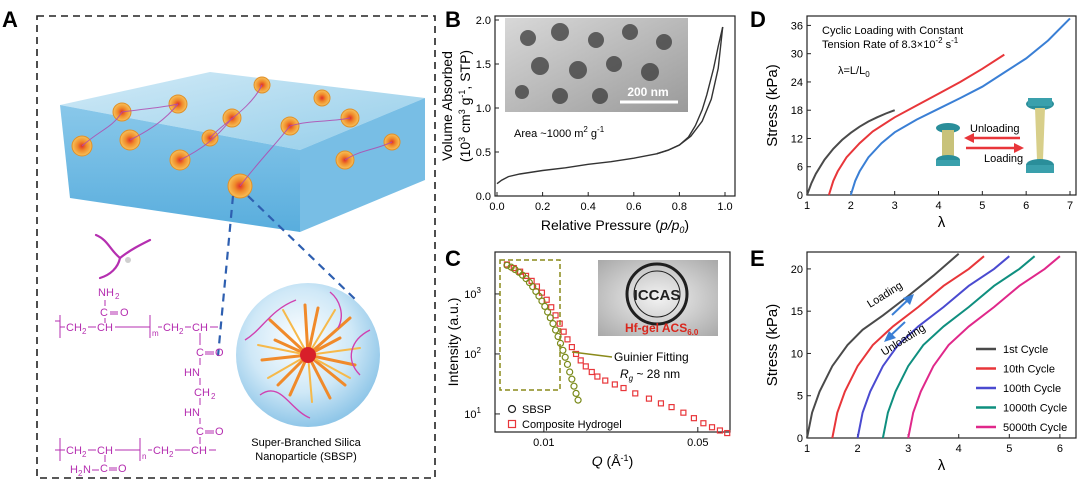 This screenshot has width=1080, height=489. I want to click on chem-c-top: C, so click(104, 313).